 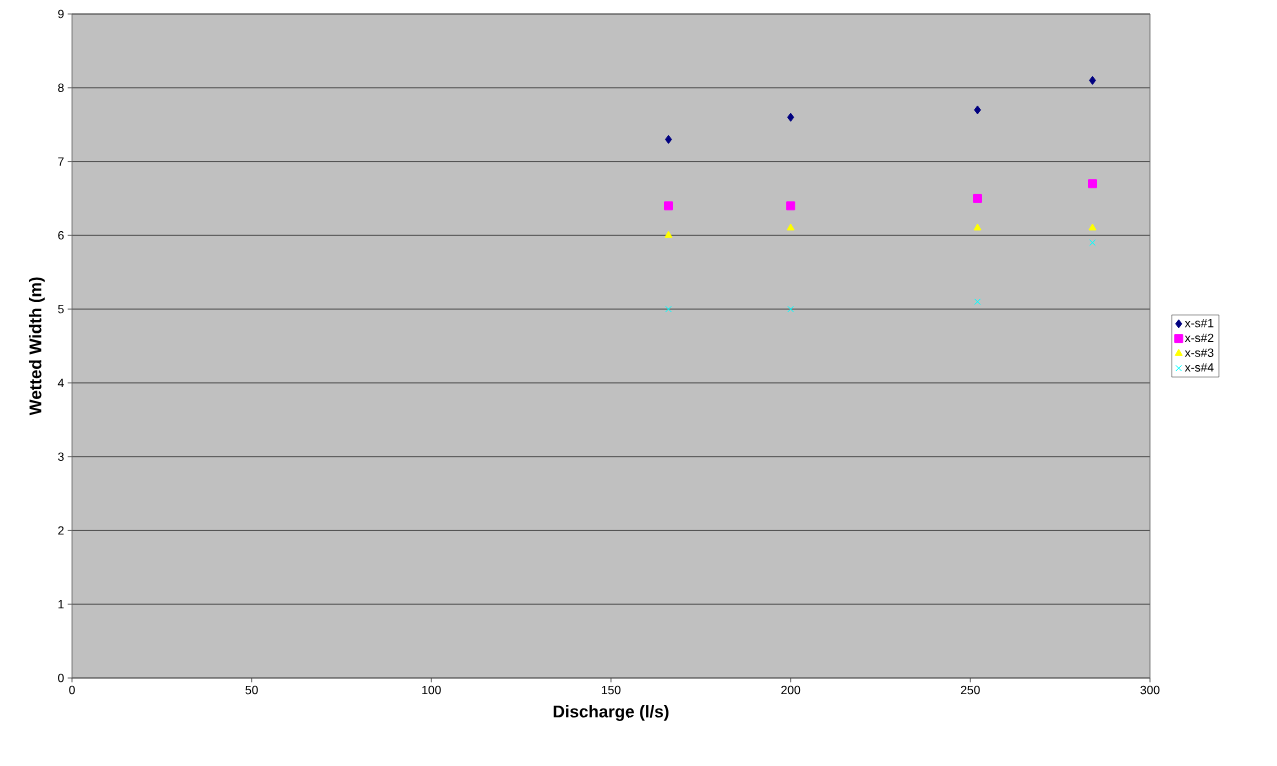 I want to click on x-tick-label: 300, so click(x=1150, y=690).